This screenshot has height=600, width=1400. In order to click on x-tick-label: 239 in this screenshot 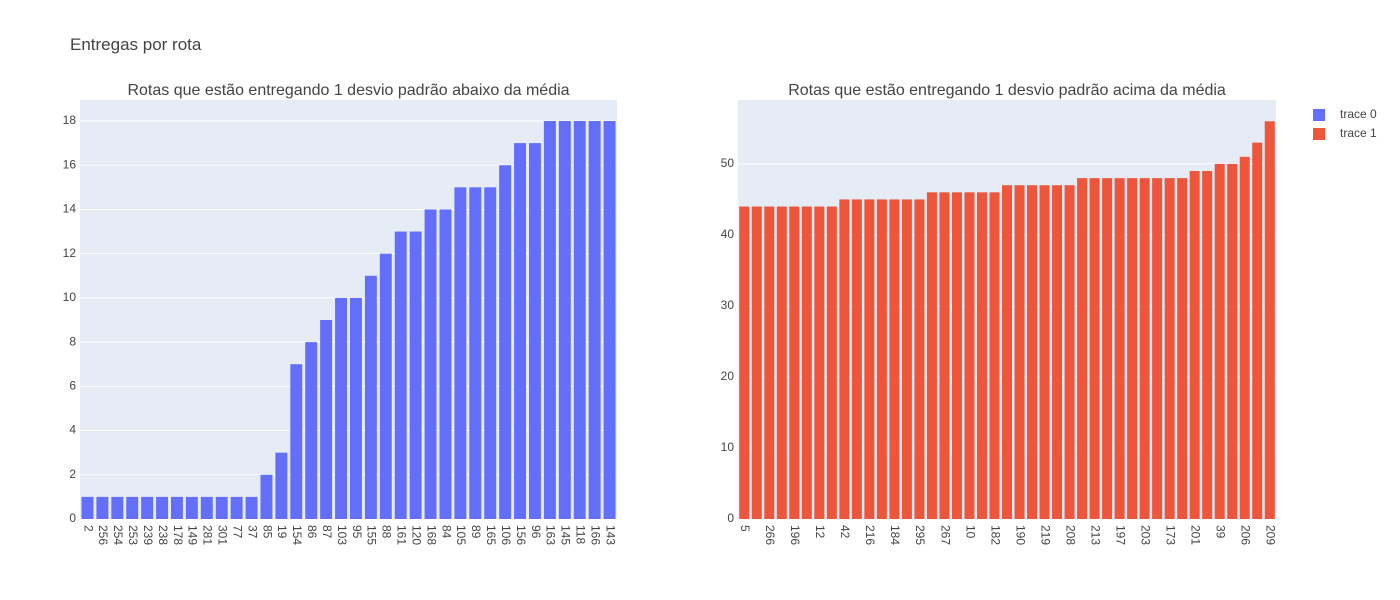, I will do `click(148, 535)`.